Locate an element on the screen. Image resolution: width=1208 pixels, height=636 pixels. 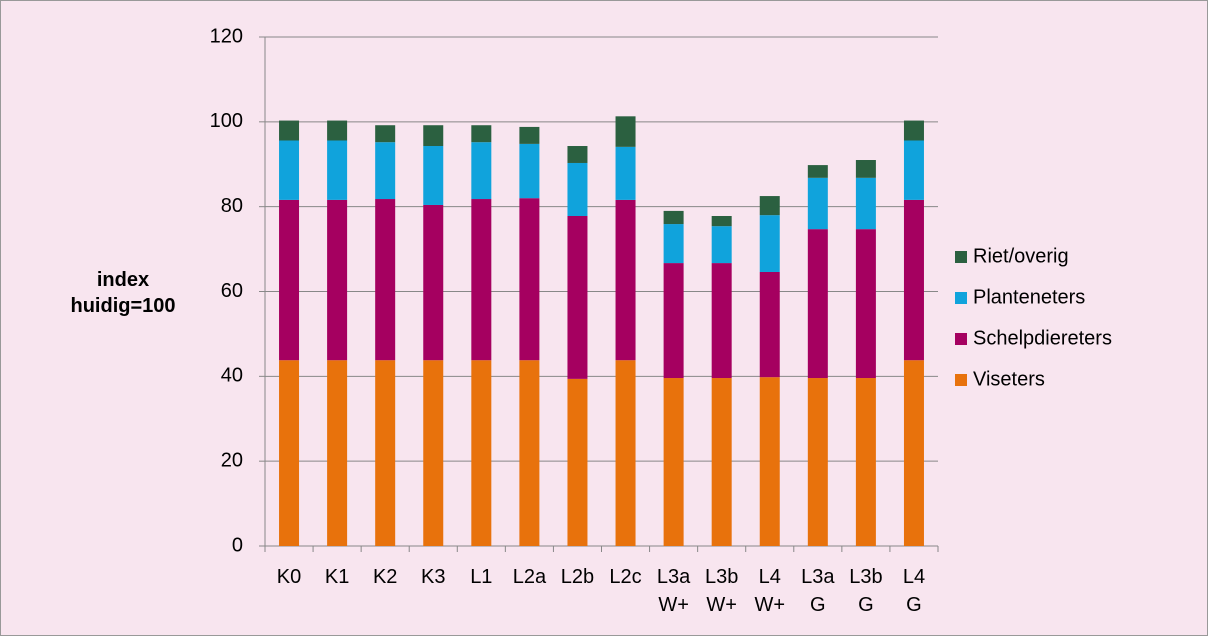
legend-label: Riet/overig is located at coordinates (1021, 256).